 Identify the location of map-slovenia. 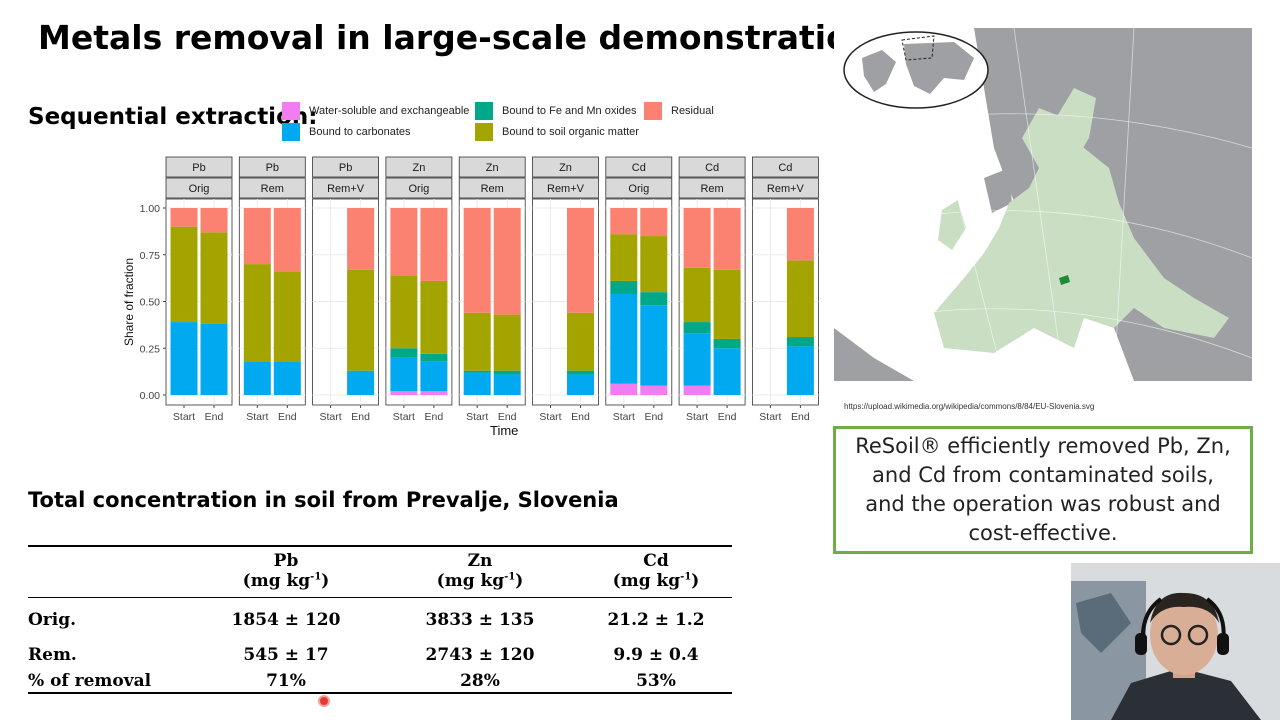
(1064, 280).